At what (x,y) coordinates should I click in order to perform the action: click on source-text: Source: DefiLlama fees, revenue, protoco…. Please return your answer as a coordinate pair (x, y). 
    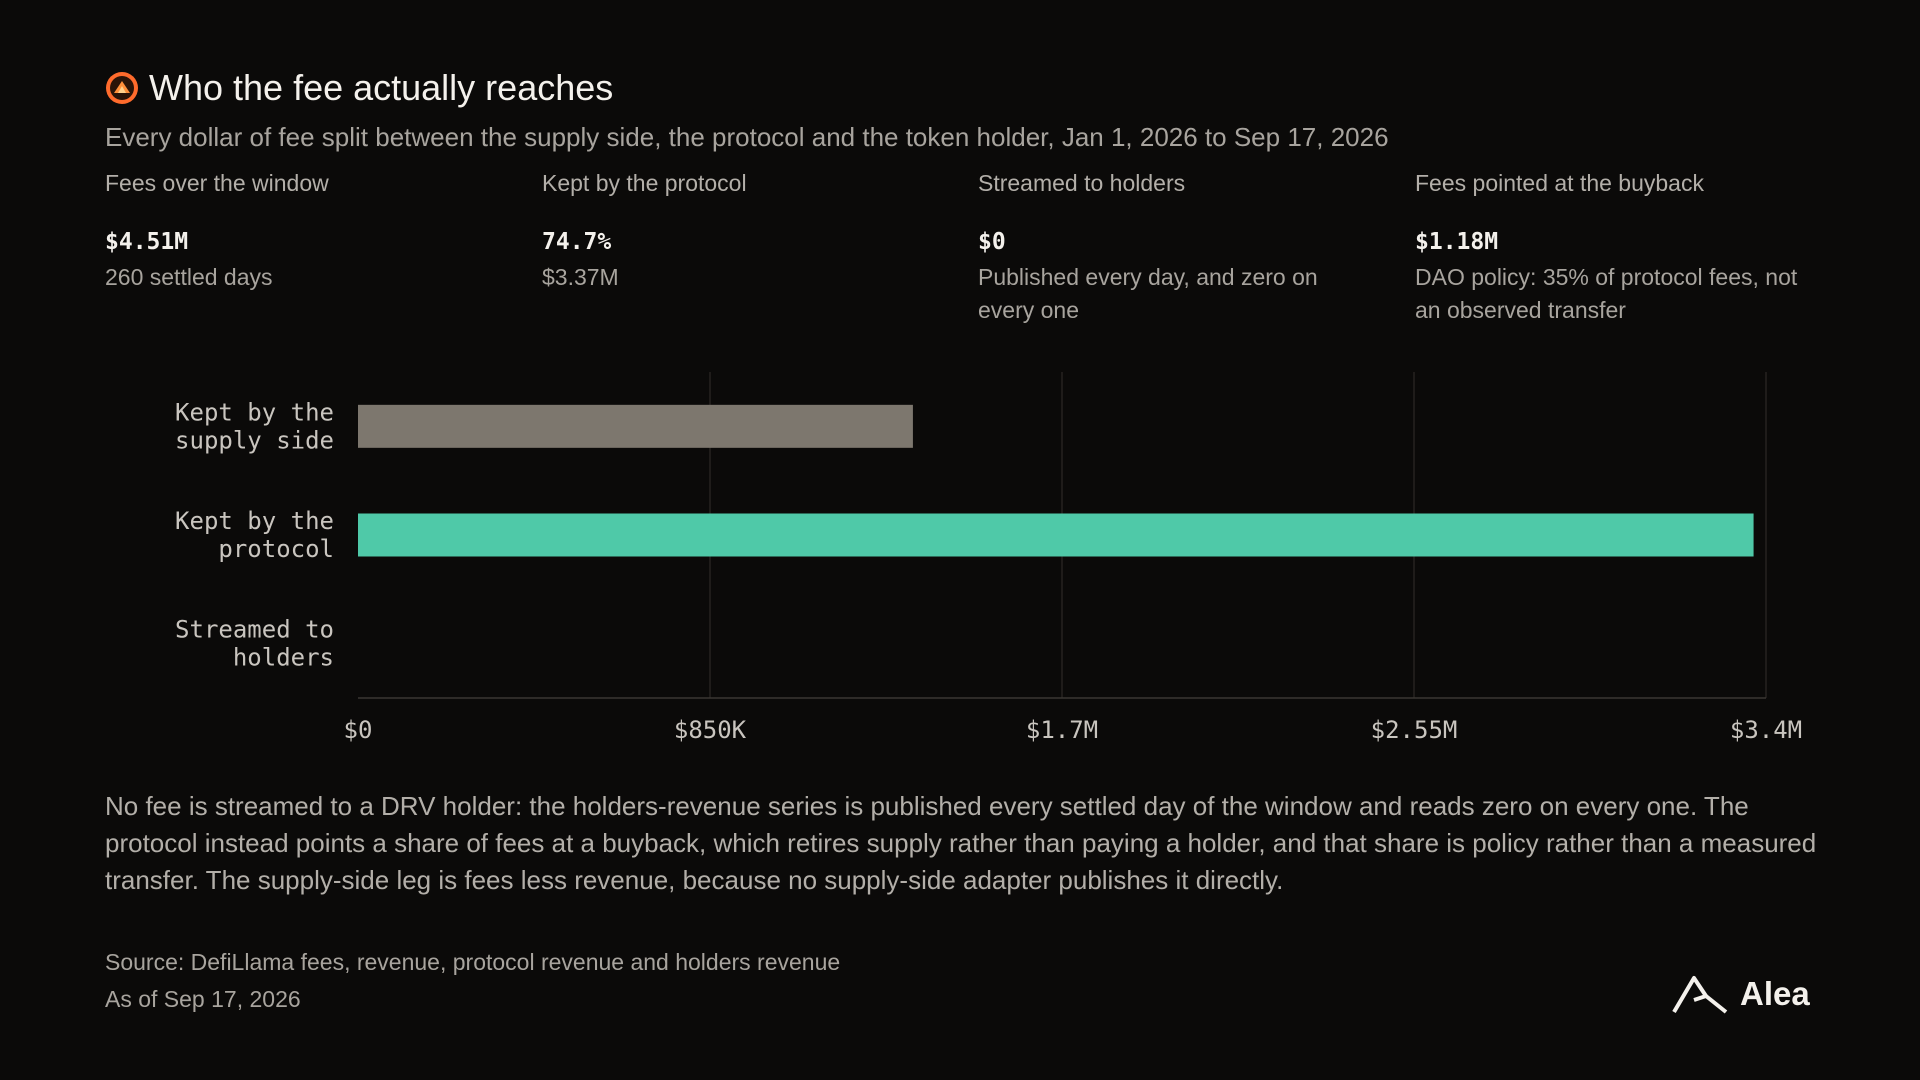
    Looking at the image, I should click on (473, 962).